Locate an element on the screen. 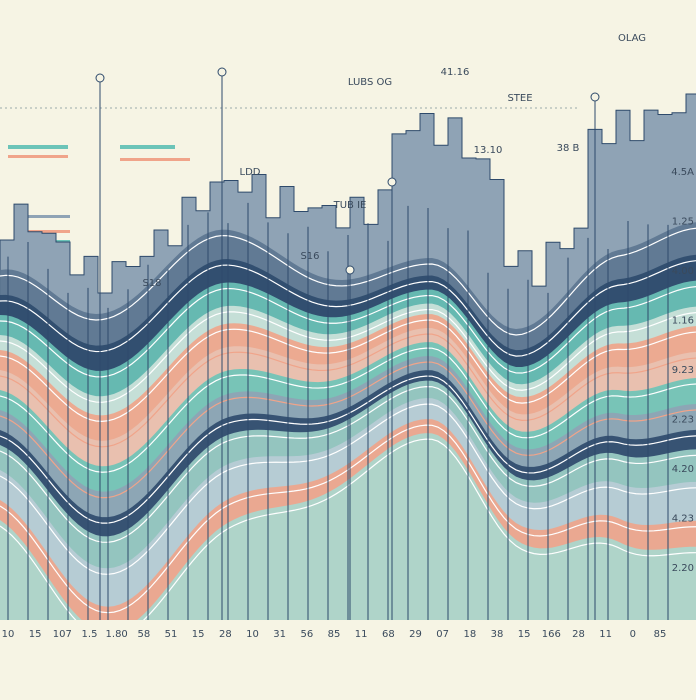 The height and width of the screenshot is (700, 696). top-label: 13.10 is located at coordinates (488, 150).